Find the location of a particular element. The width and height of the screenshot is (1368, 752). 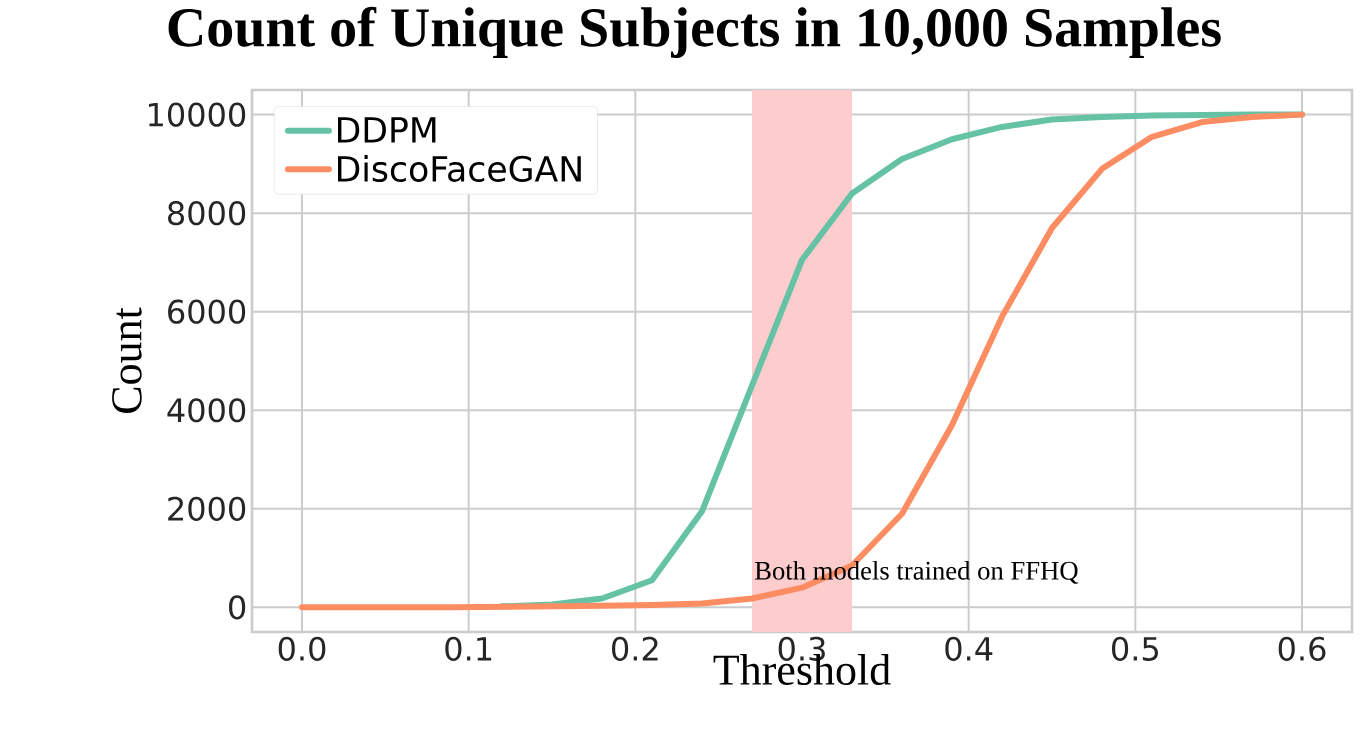

x-tick-label: 0.4 is located at coordinates (969, 648).